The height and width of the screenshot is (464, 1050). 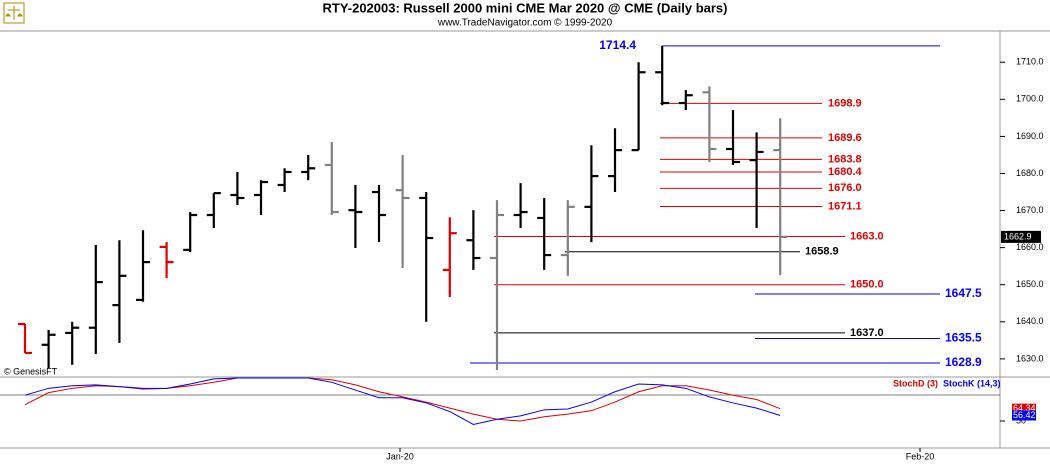 What do you see at coordinates (1030, 99) in the screenshot?
I see `y-tick-label: 1700.0` at bounding box center [1030, 99].